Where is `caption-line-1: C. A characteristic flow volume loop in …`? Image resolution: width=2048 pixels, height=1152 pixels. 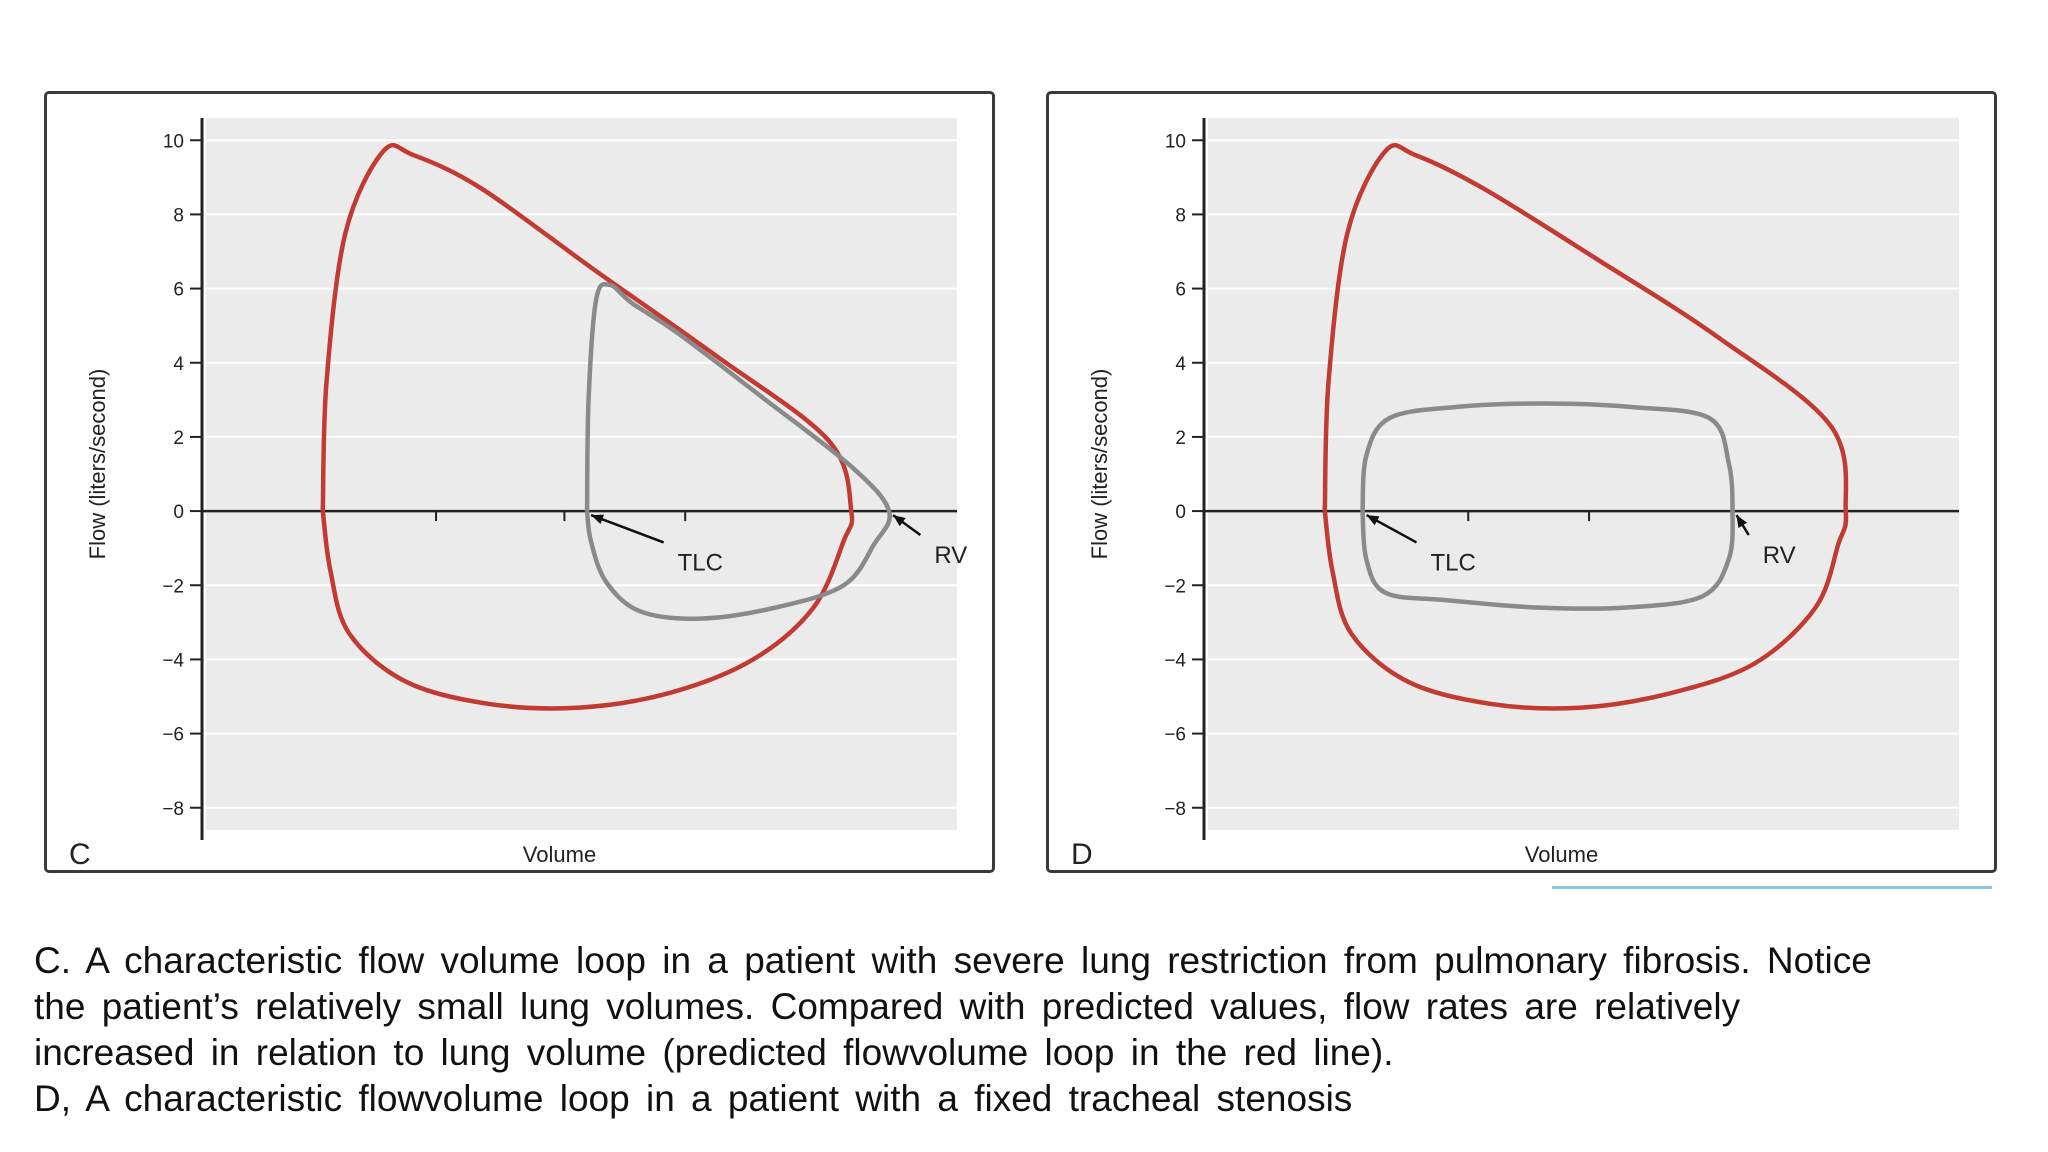 caption-line-1: C. A characteristic flow volume loop in … is located at coordinates (953, 960).